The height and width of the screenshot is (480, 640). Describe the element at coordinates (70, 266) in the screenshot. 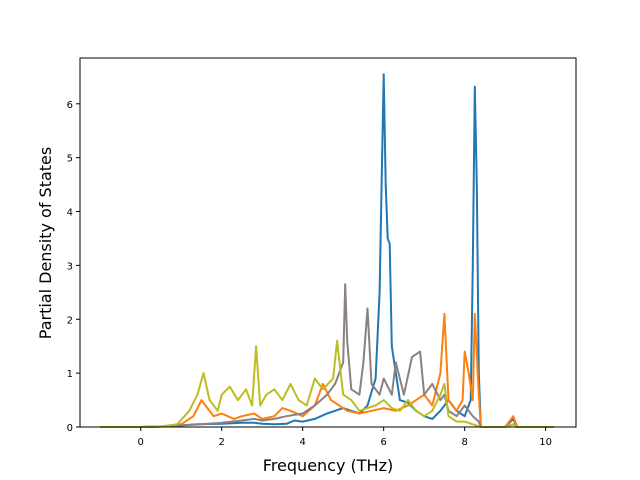

I see `y-tick-label: 3` at that location.